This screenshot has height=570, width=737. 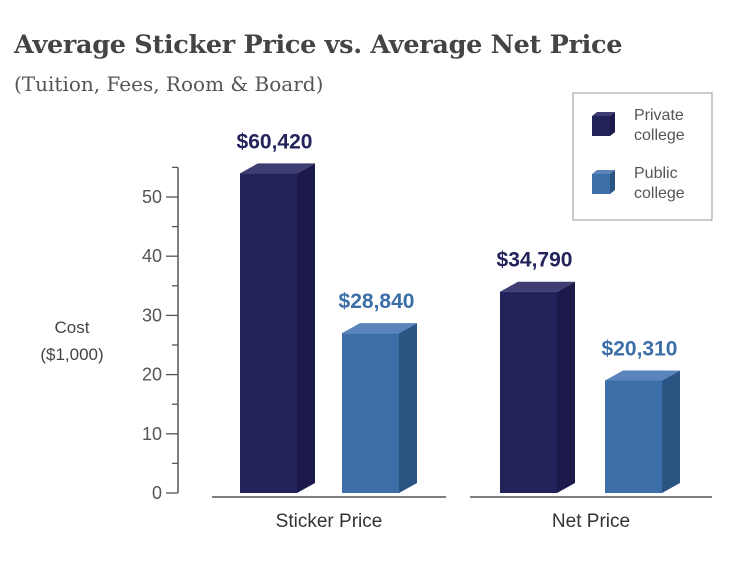 What do you see at coordinates (329, 521) in the screenshot?
I see `x-tick-label: Sticker Price` at bounding box center [329, 521].